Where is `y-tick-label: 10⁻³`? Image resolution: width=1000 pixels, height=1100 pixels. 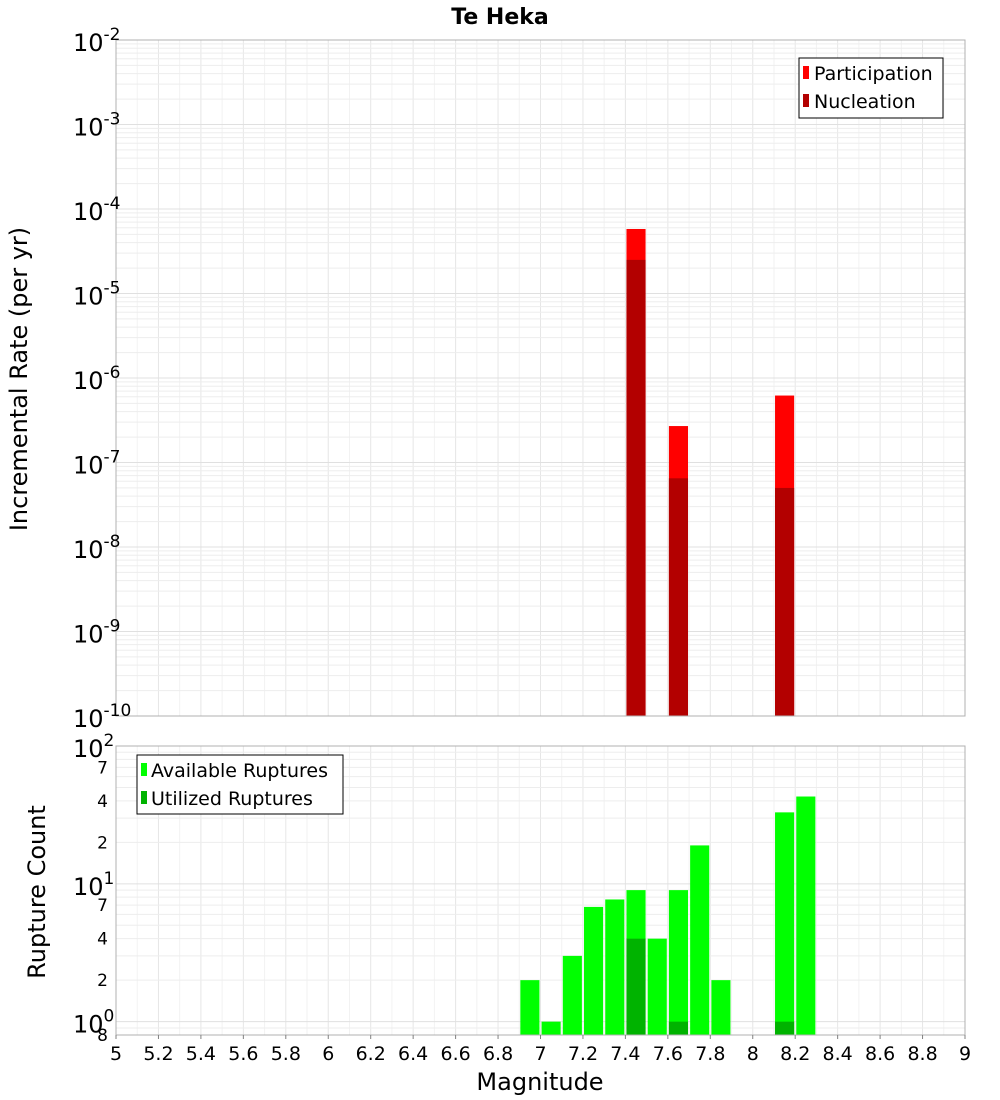
y-tick-label: 10⁻³ is located at coordinates (97, 126).